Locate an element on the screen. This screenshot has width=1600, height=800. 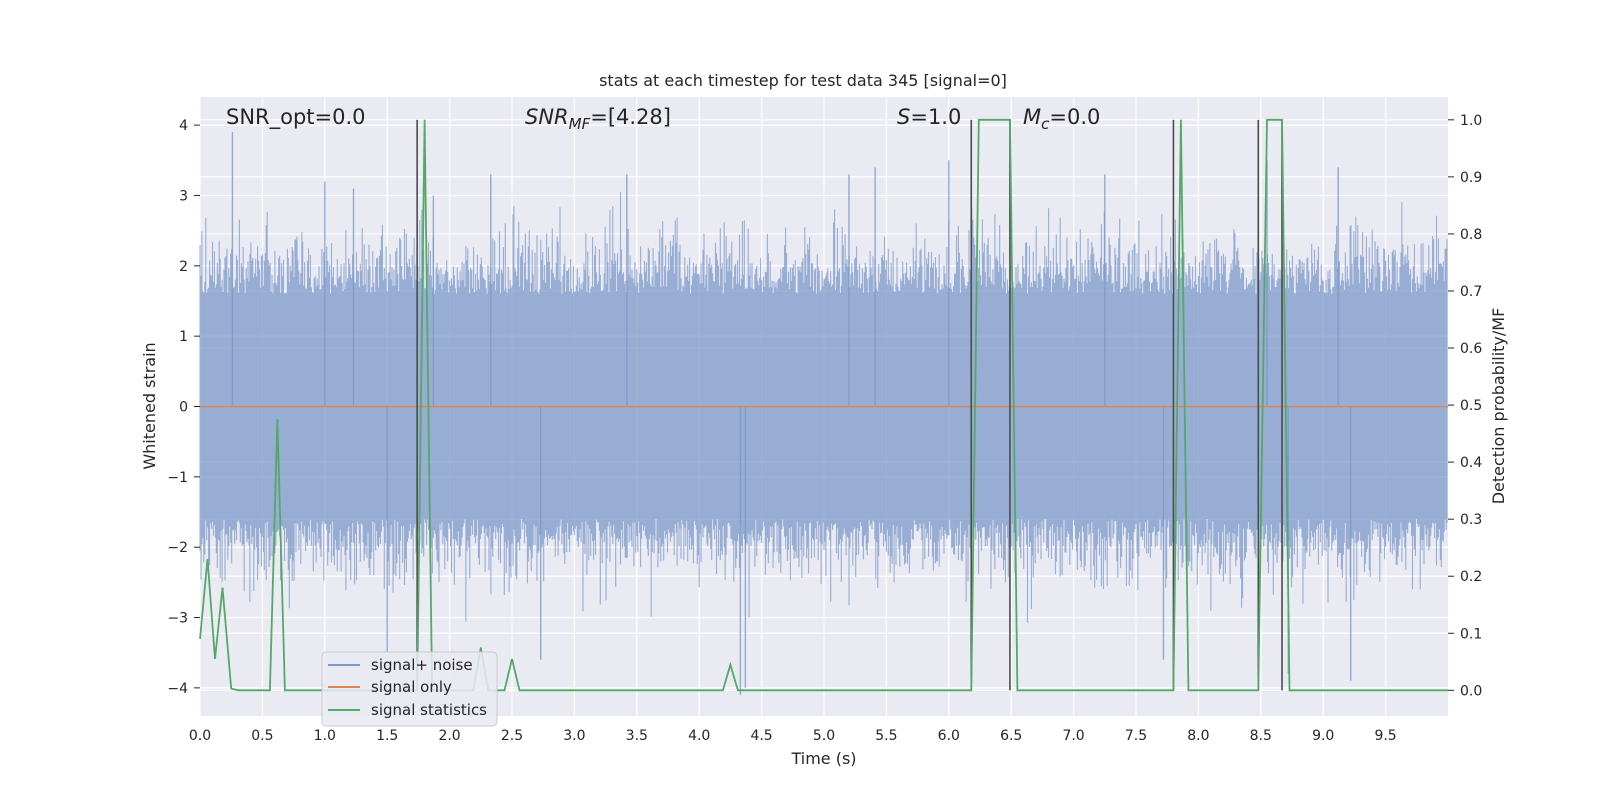
y-right-tick-labels: 1.0 0.9 0.8 0.7 0.6 0.5 0.4 0.3 0.2 0.1 0.0 is located at coordinates (1465, 406).